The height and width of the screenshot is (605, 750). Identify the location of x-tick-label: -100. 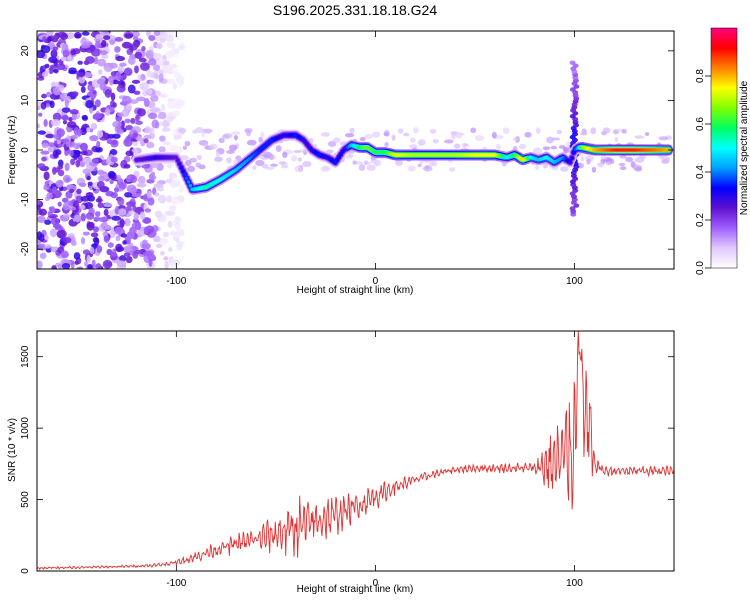
(176, 281).